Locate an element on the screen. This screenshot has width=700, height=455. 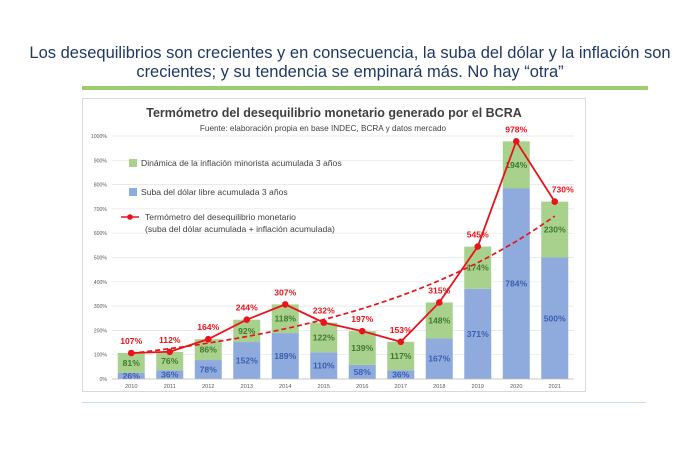
data-label-inflation: 122% is located at coordinates (324, 337).